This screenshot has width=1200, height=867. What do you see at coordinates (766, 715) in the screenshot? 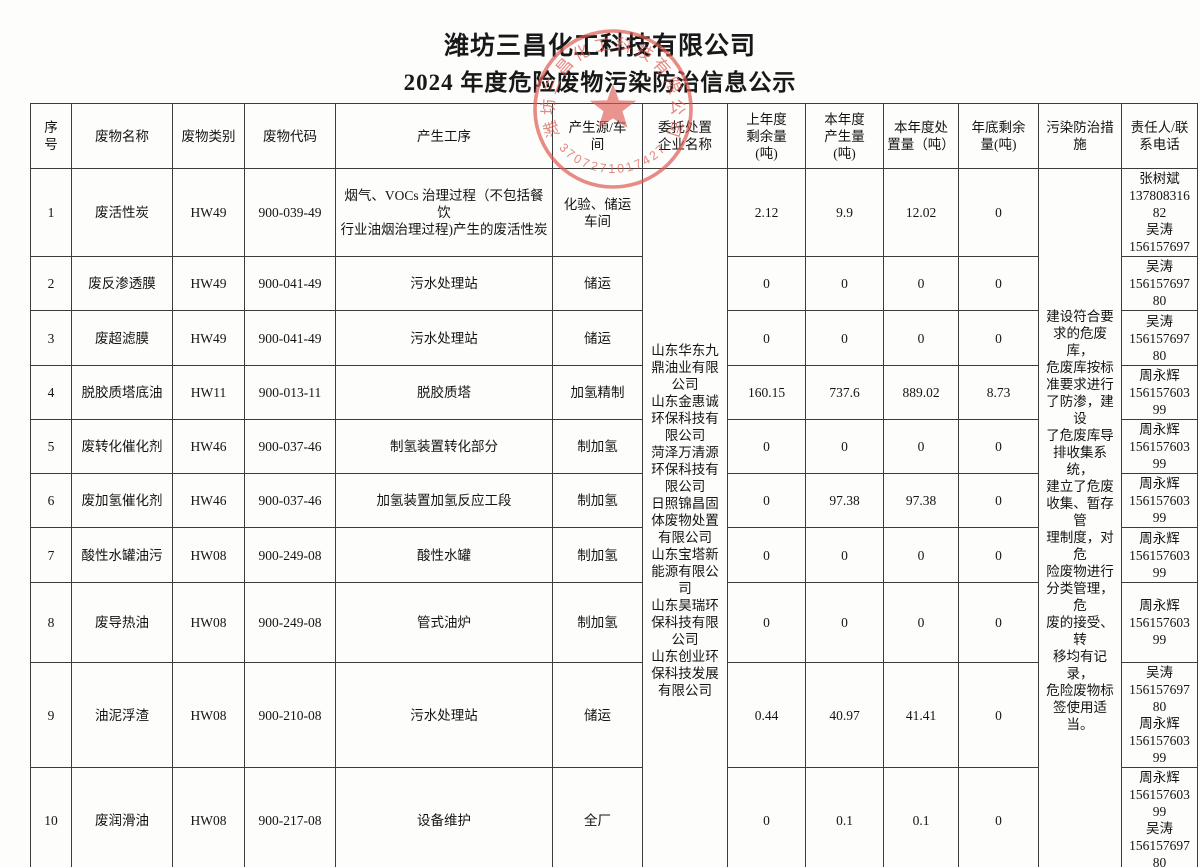
I see `cell-prev-remaining: 0.44` at bounding box center [766, 715].